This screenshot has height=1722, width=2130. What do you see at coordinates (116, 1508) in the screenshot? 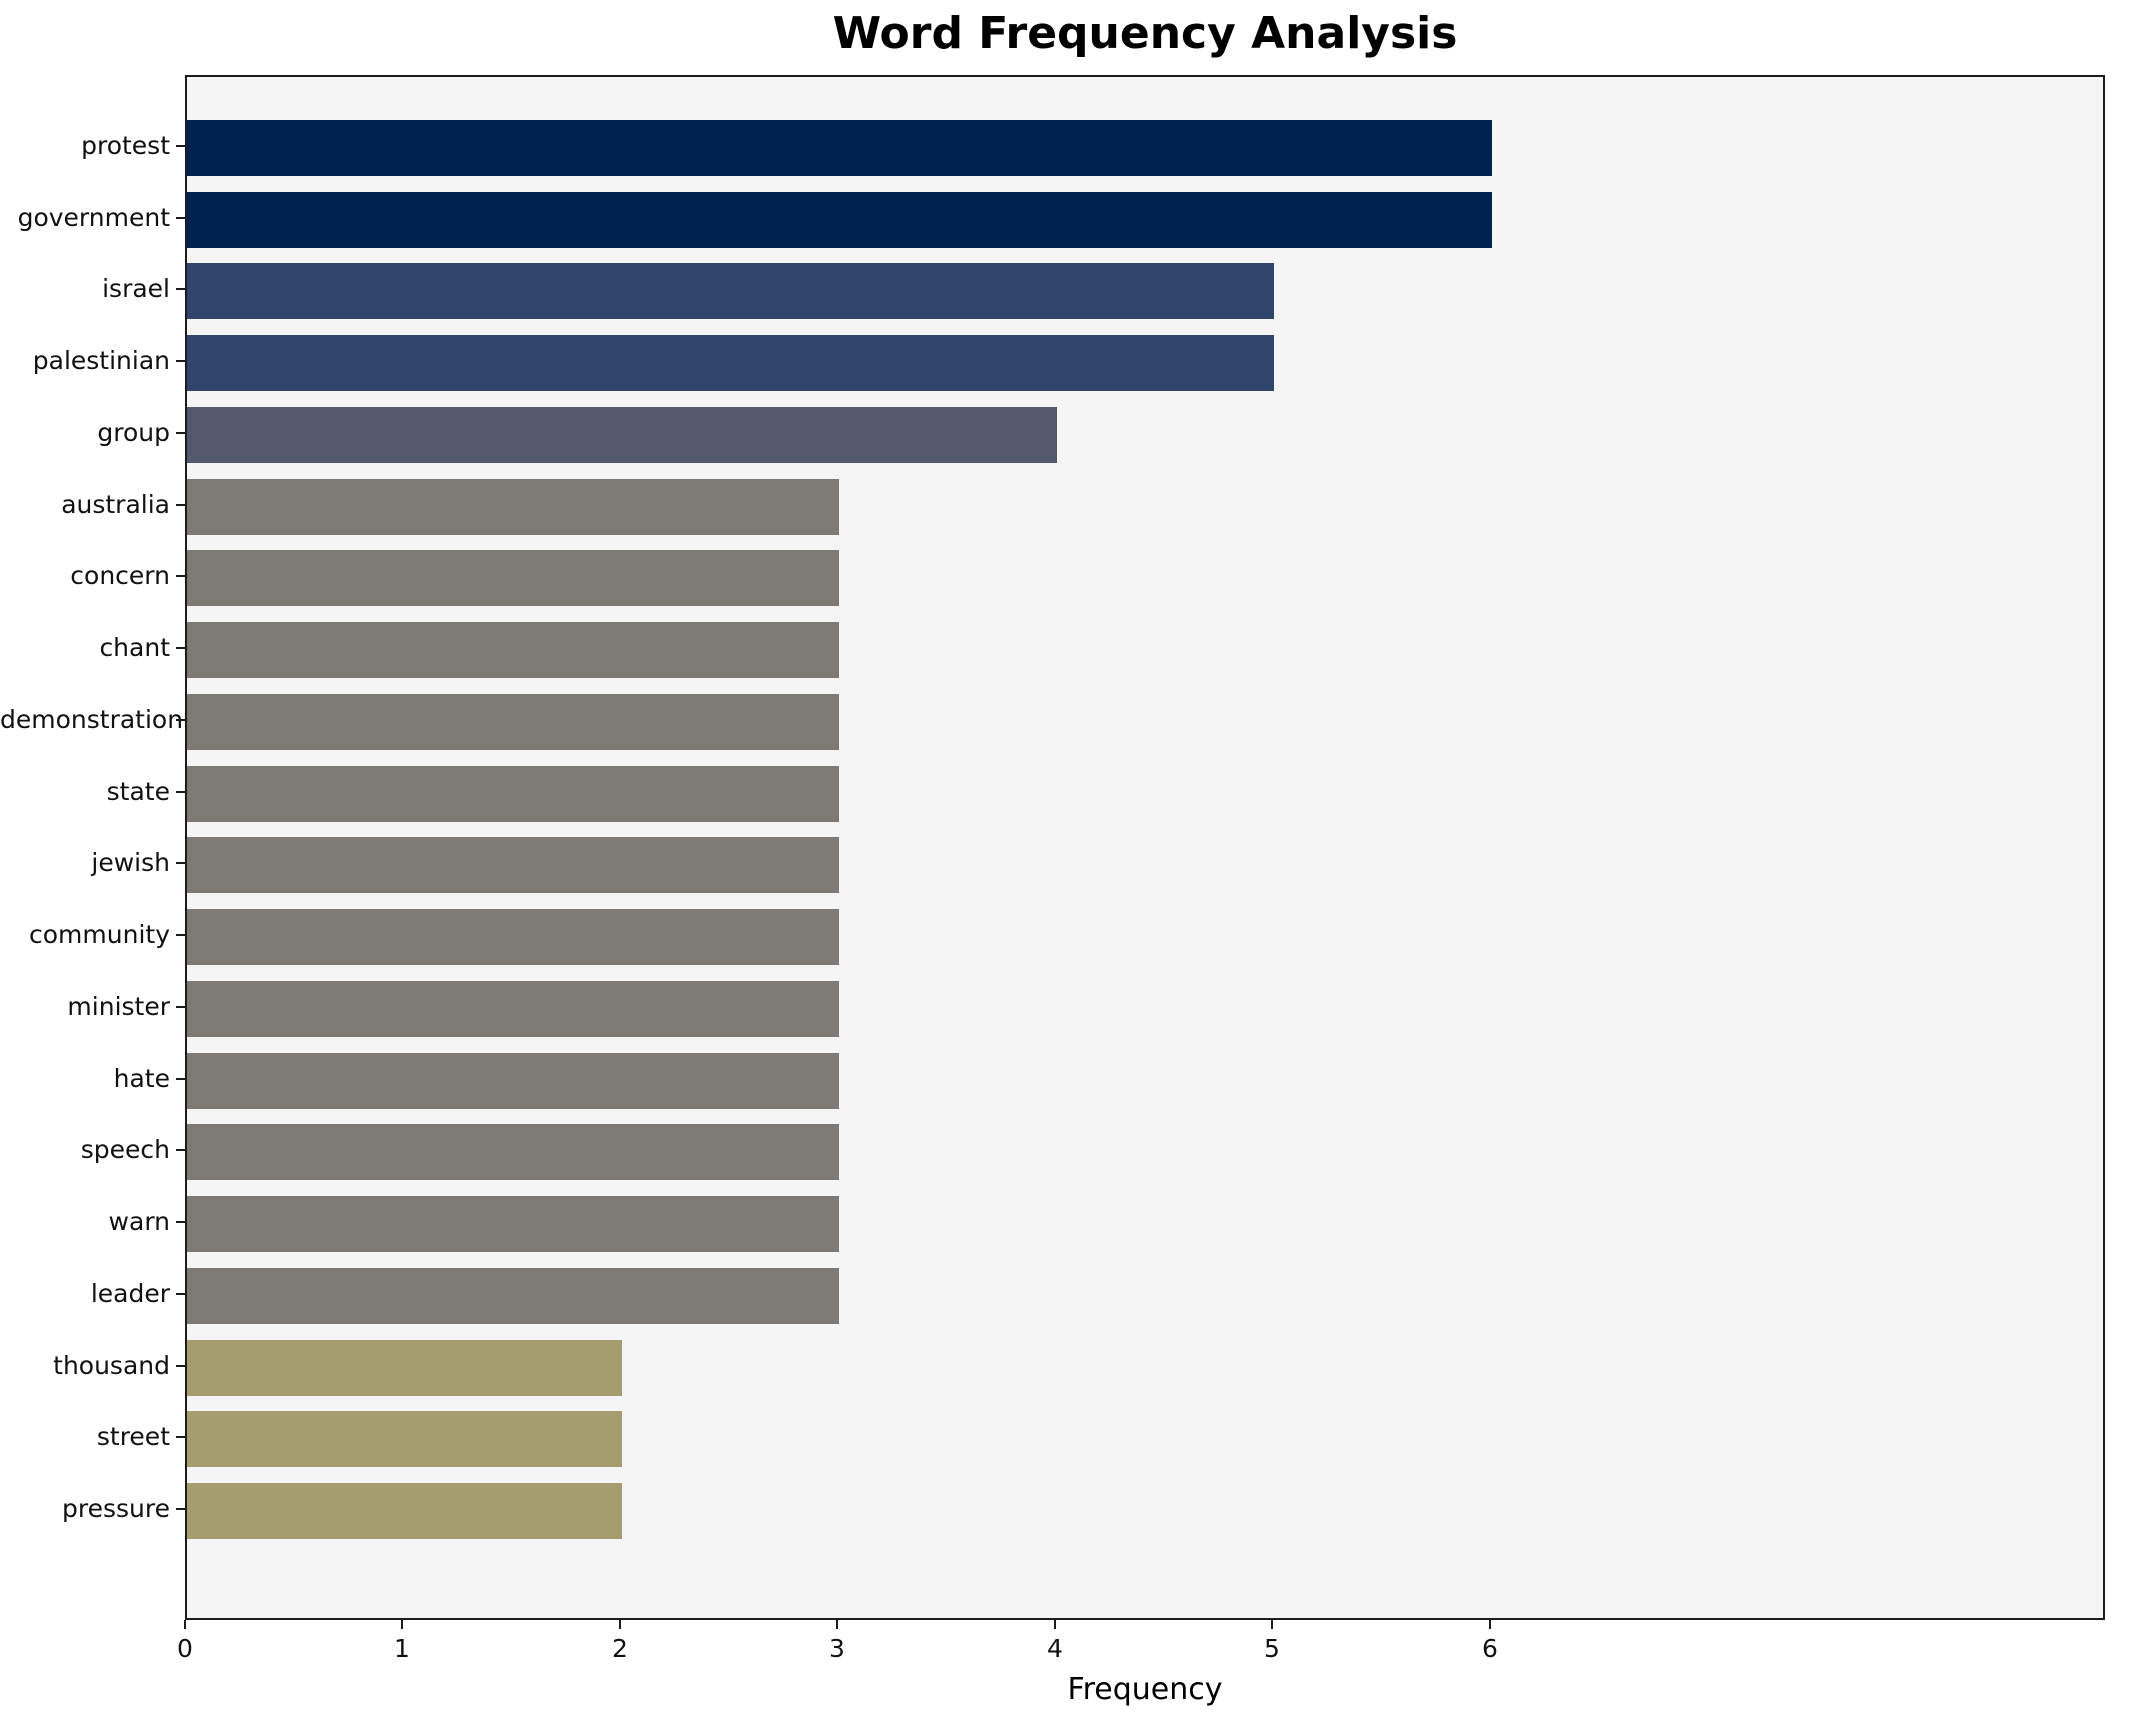
I see `y-tick-label-pressure: pressure` at bounding box center [116, 1508].